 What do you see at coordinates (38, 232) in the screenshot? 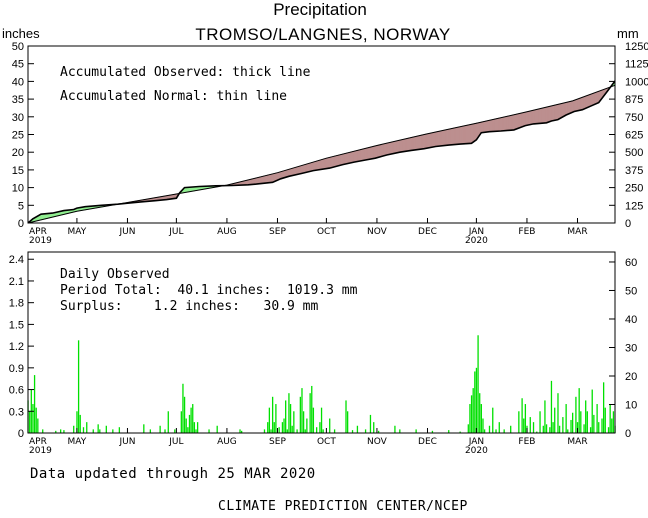
I see `accumulated-xtick-label-0: APR` at bounding box center [38, 232].